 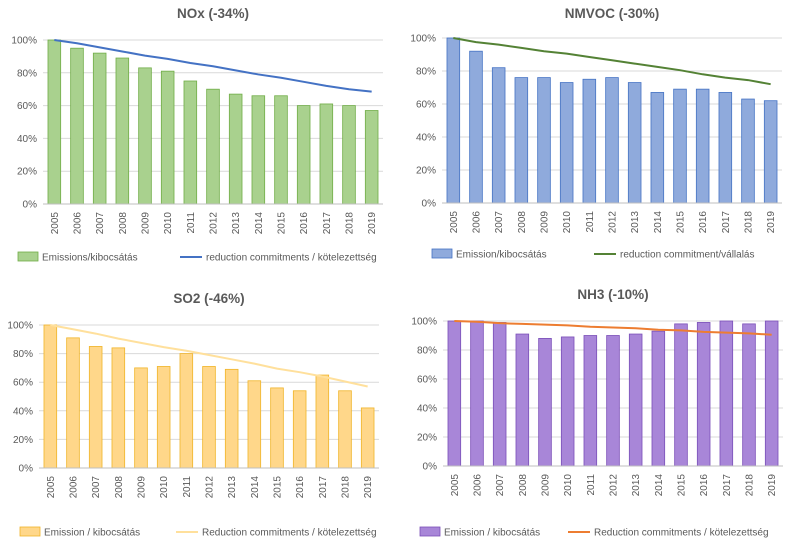 What do you see at coordinates (326, 154) in the screenshot?
I see `bar-2017` at bounding box center [326, 154].